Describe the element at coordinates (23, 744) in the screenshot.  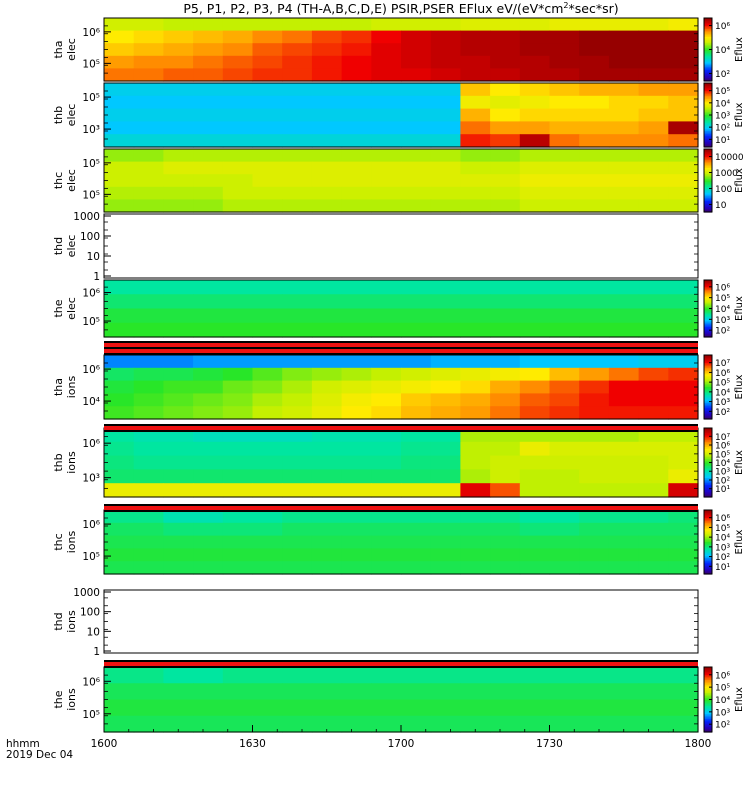
I see `time-unit-label: hhmm` at that location.